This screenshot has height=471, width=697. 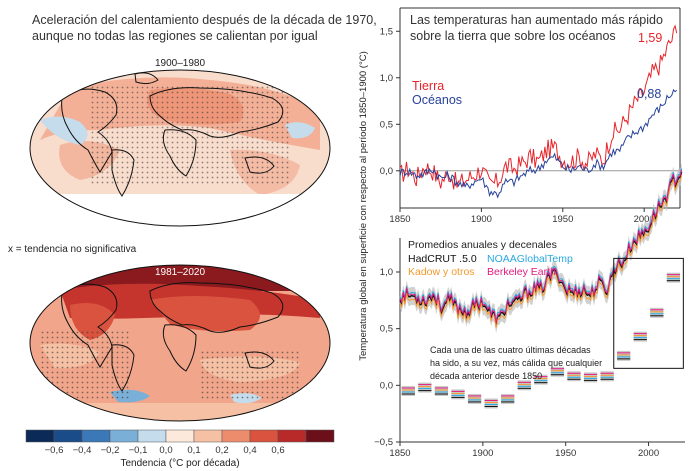 What do you see at coordinates (277, 450) in the screenshot?
I see `colorbar-tick-label: 0,6` at bounding box center [277, 450].